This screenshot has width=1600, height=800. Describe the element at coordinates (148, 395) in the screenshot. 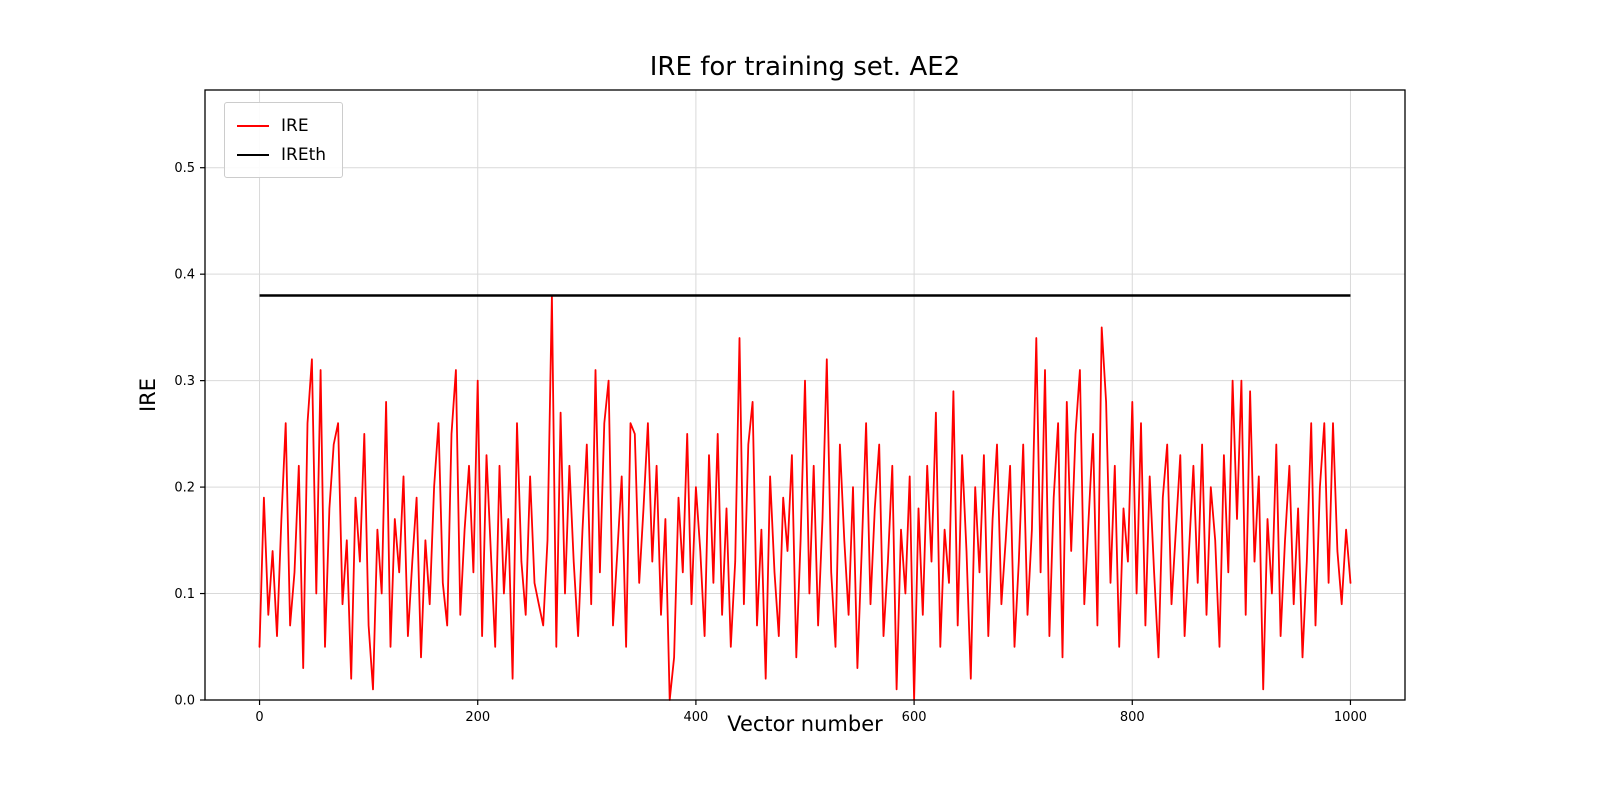

I see `y-axis-label: IRE` at that location.